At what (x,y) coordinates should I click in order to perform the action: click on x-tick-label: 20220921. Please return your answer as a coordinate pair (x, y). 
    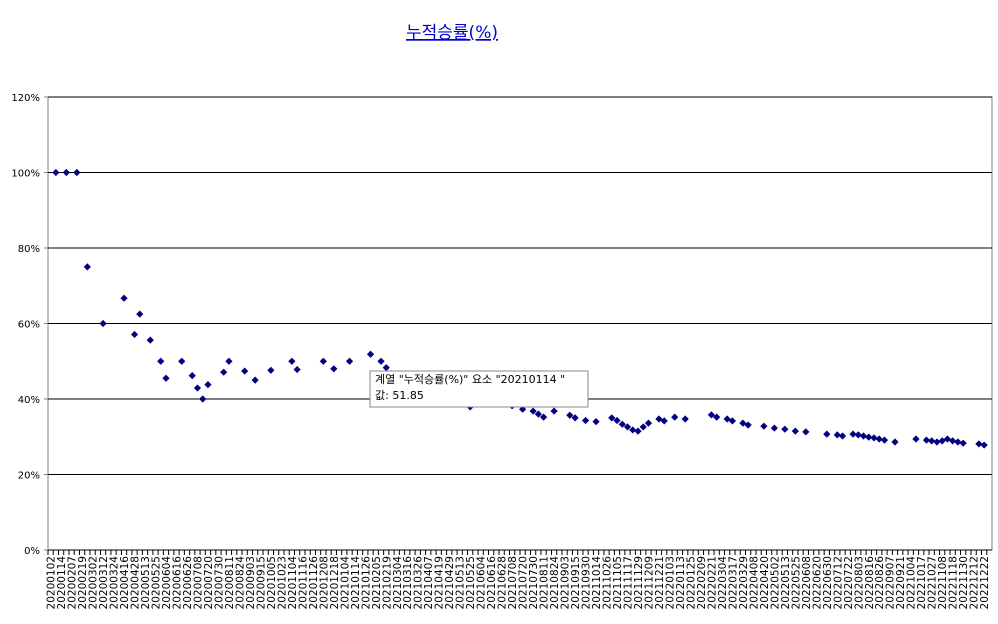
    Looking at the image, I should click on (901, 582).